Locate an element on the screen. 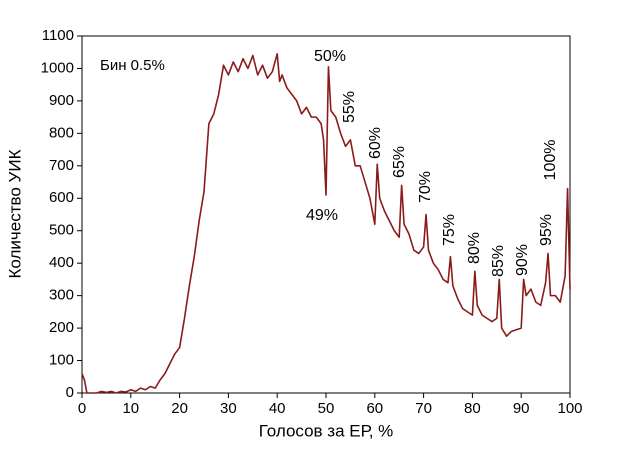  y-tick-label: 1000 is located at coordinates (57, 67).